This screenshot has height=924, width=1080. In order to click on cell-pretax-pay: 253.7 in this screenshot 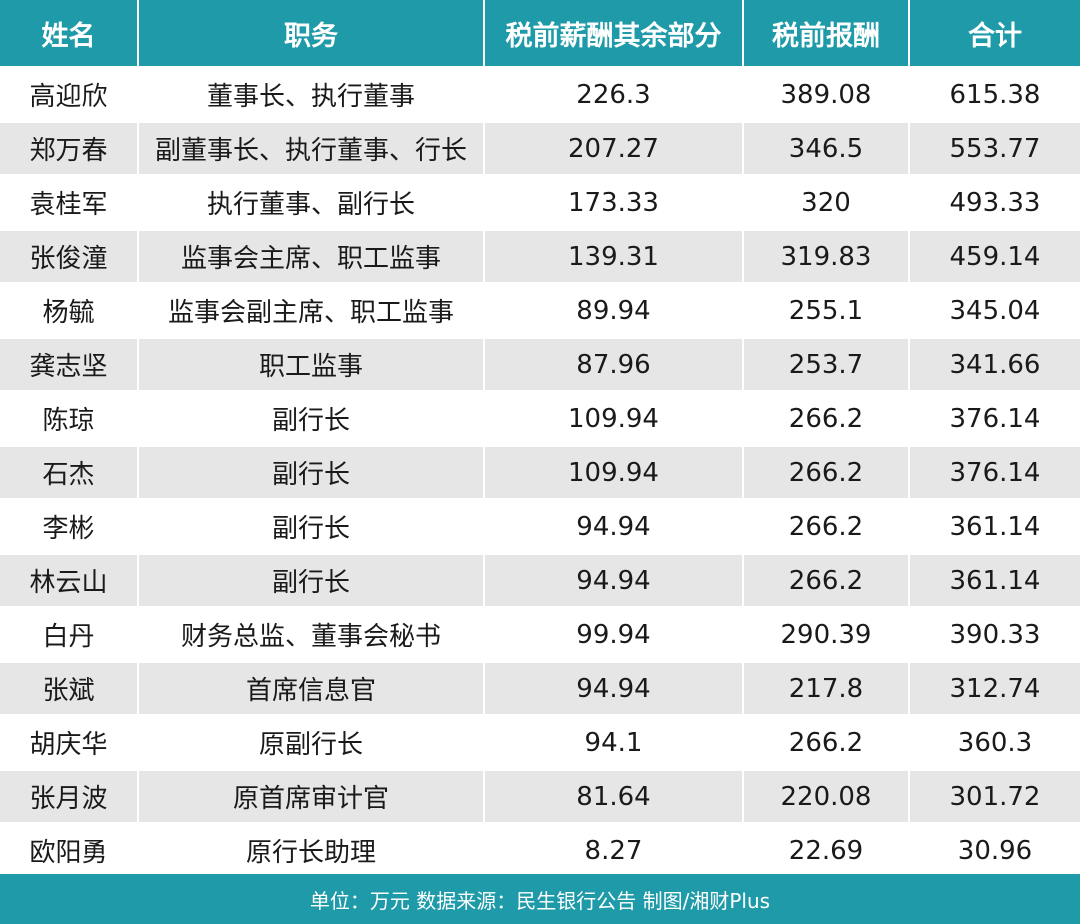, I will do `click(826, 364)`.